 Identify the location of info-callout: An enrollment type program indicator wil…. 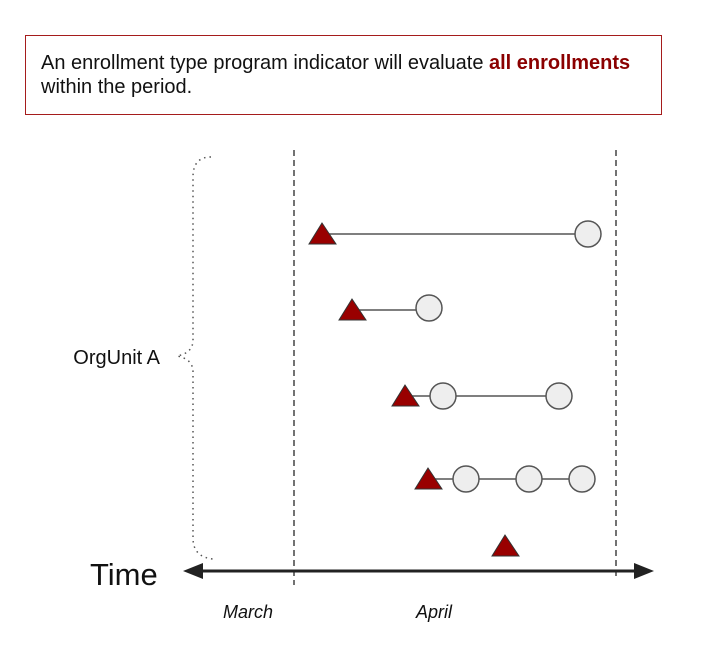
(343, 75).